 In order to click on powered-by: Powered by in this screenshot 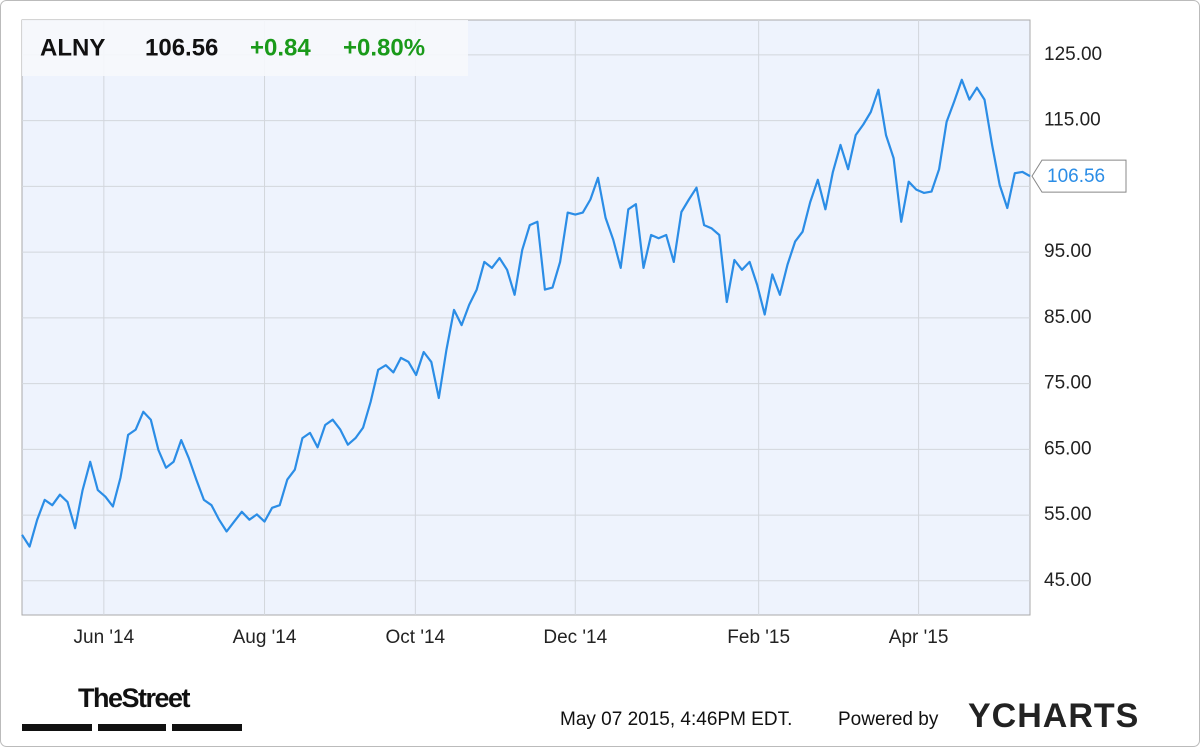, I will do `click(888, 719)`.